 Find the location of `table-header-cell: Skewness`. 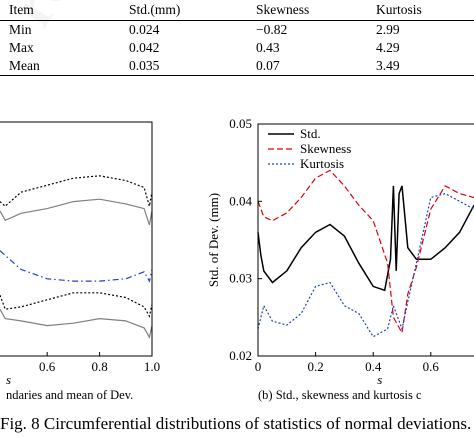

table-header-cell: Skewness is located at coordinates (316, 10).